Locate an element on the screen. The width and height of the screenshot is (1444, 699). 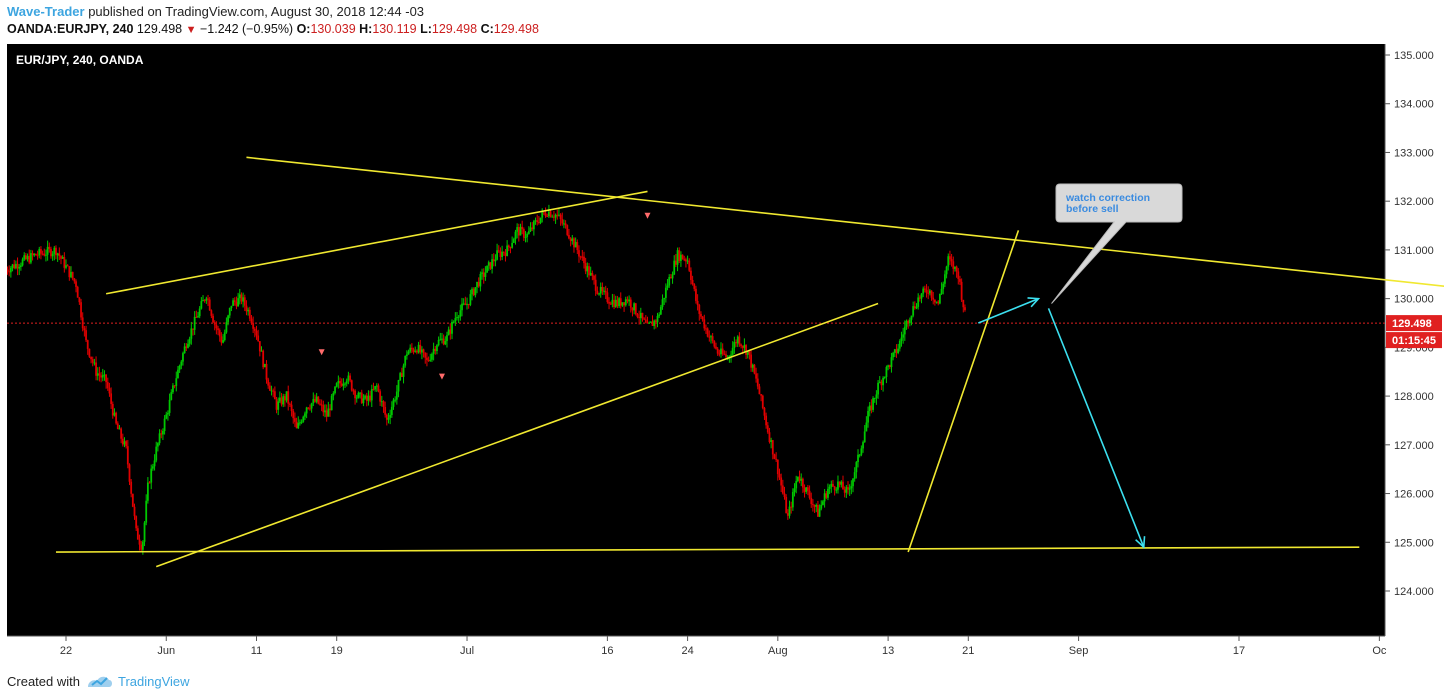
tradingview-brand-link: TradingView is located at coordinates (154, 681).